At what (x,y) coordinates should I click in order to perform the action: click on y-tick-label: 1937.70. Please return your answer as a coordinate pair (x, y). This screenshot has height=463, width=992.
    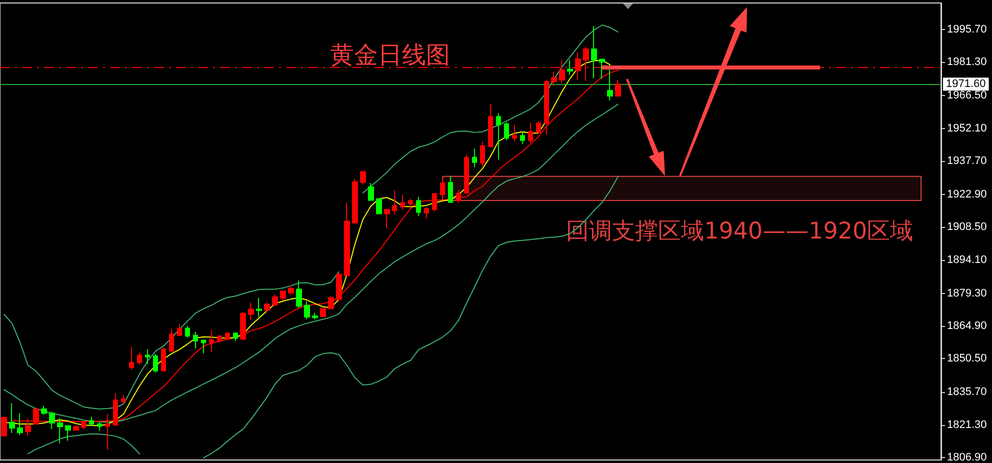
    Looking at the image, I should click on (967, 161).